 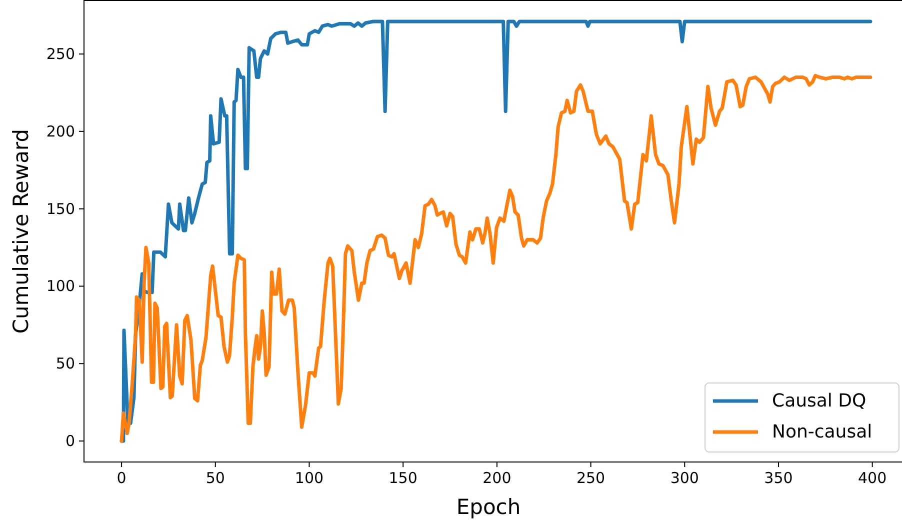 What do you see at coordinates (21, 231) in the screenshot?
I see `y-axis-title: Cumulative Reward` at bounding box center [21, 231].